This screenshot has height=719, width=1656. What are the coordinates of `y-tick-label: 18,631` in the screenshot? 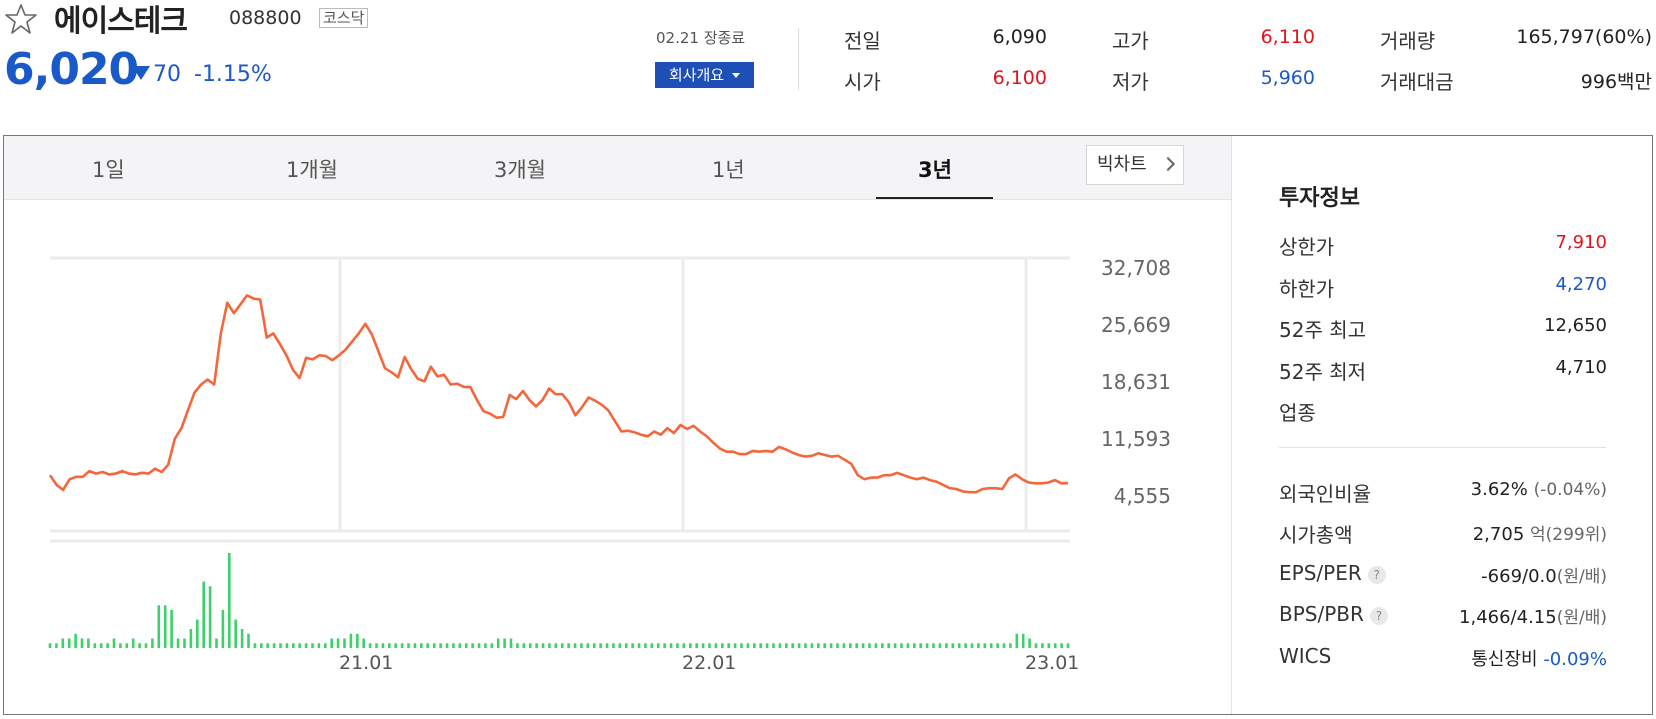 It's located at (1136, 382).